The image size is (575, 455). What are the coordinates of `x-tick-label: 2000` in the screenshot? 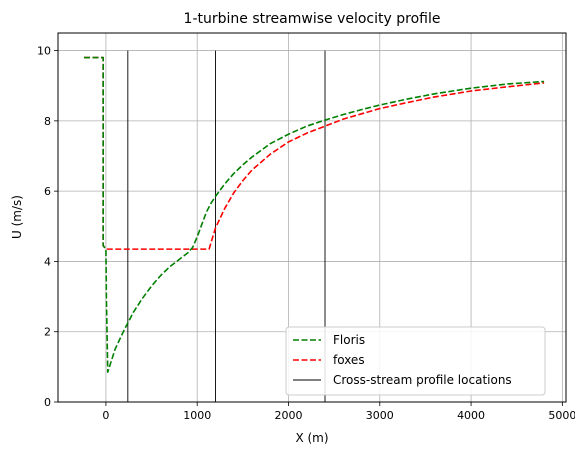 It's located at (288, 415).